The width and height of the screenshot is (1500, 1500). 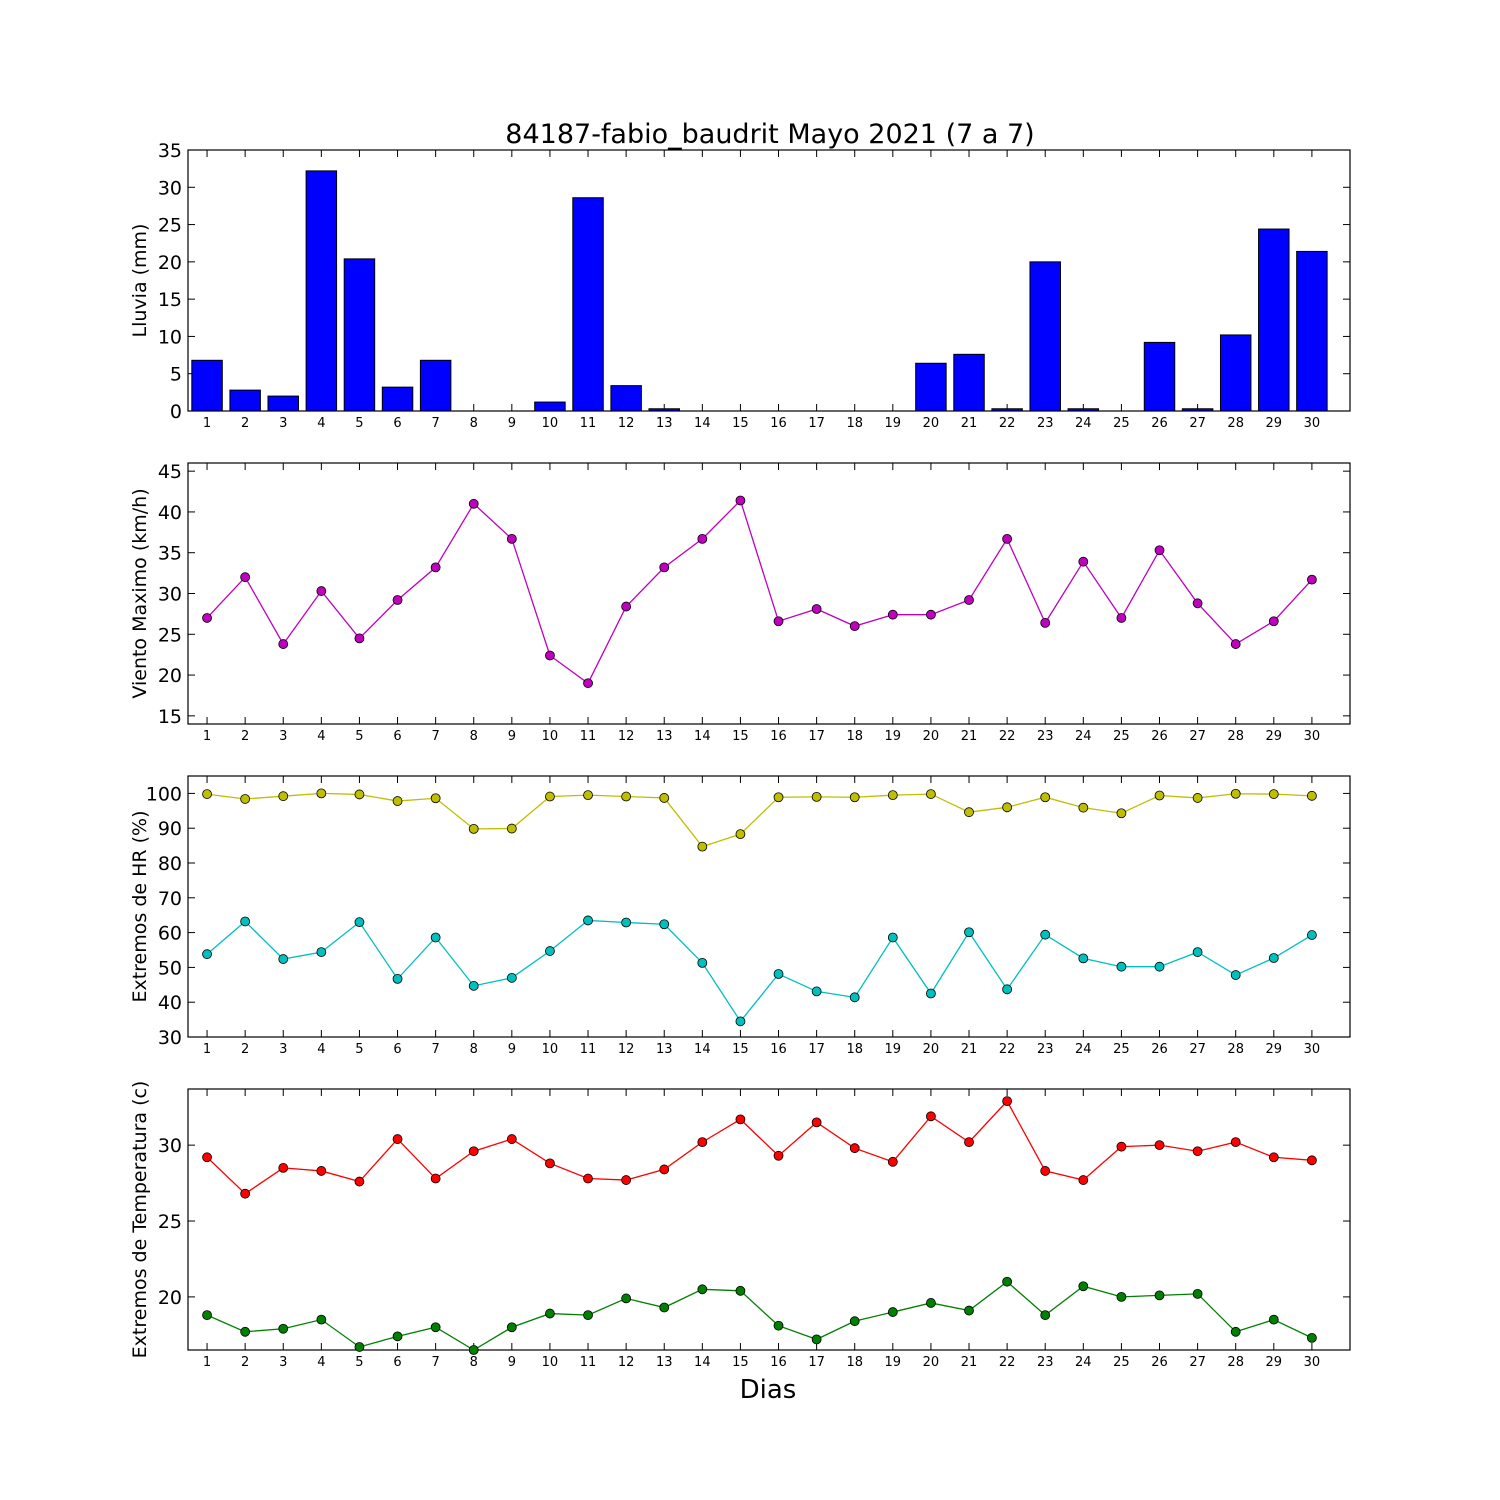 I want to click on rain-y-tick-label: 35, so click(x=170, y=151).